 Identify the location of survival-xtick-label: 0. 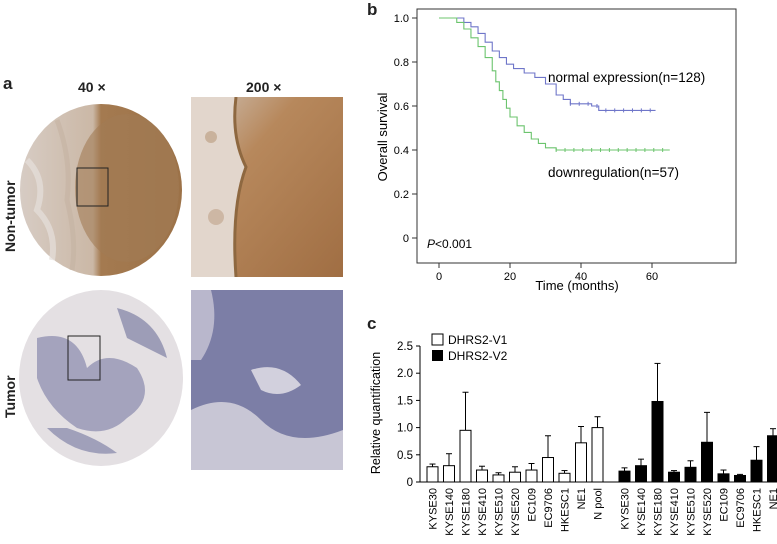
(439, 277).